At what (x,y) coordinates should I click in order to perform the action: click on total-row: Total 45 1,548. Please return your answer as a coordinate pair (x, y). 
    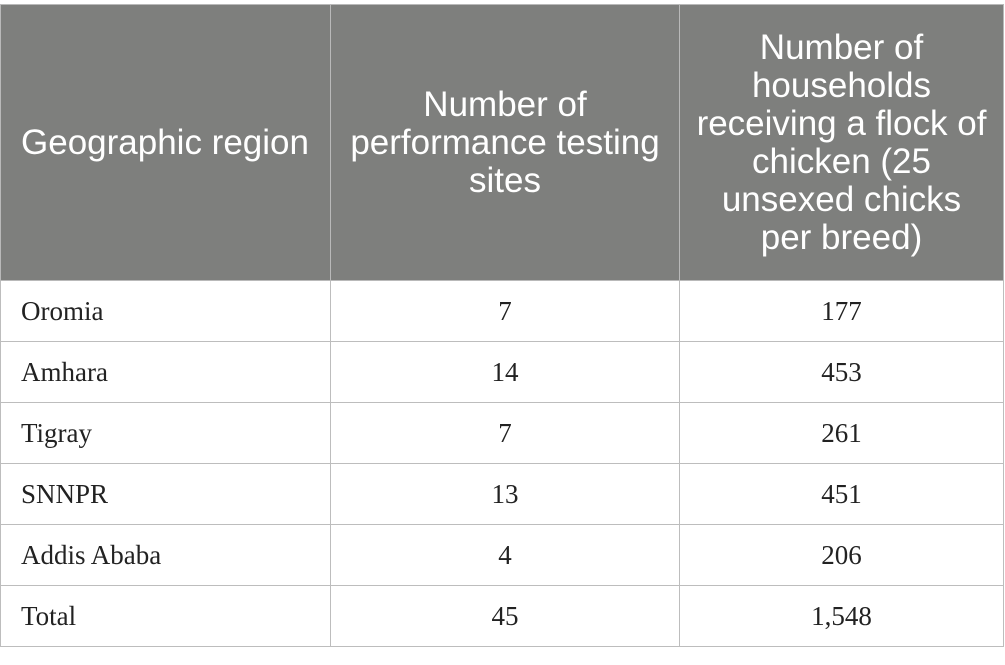
    Looking at the image, I should click on (502, 616).